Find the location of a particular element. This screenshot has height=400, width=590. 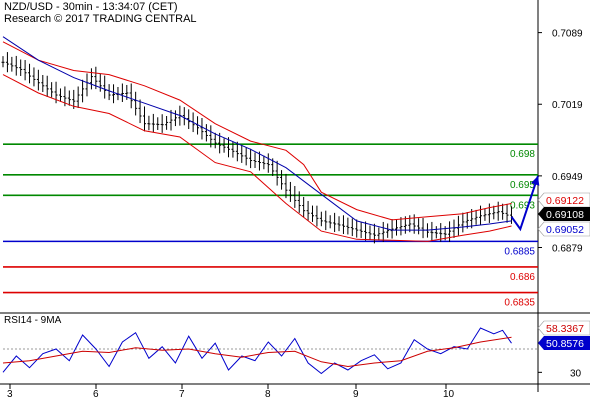

level-label-resistance: 0.693 is located at coordinates (522, 205).